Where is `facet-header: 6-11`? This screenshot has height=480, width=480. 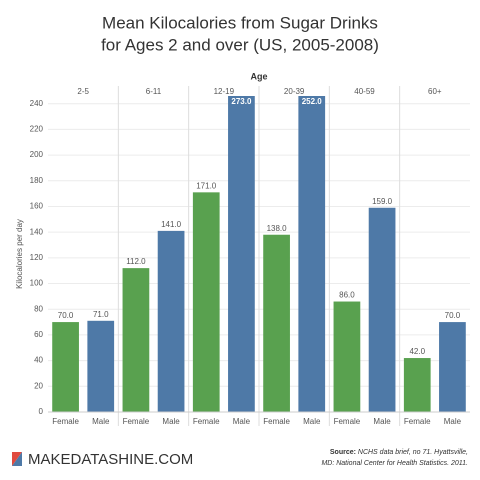 facet-header: 6-11 is located at coordinates (154, 91).